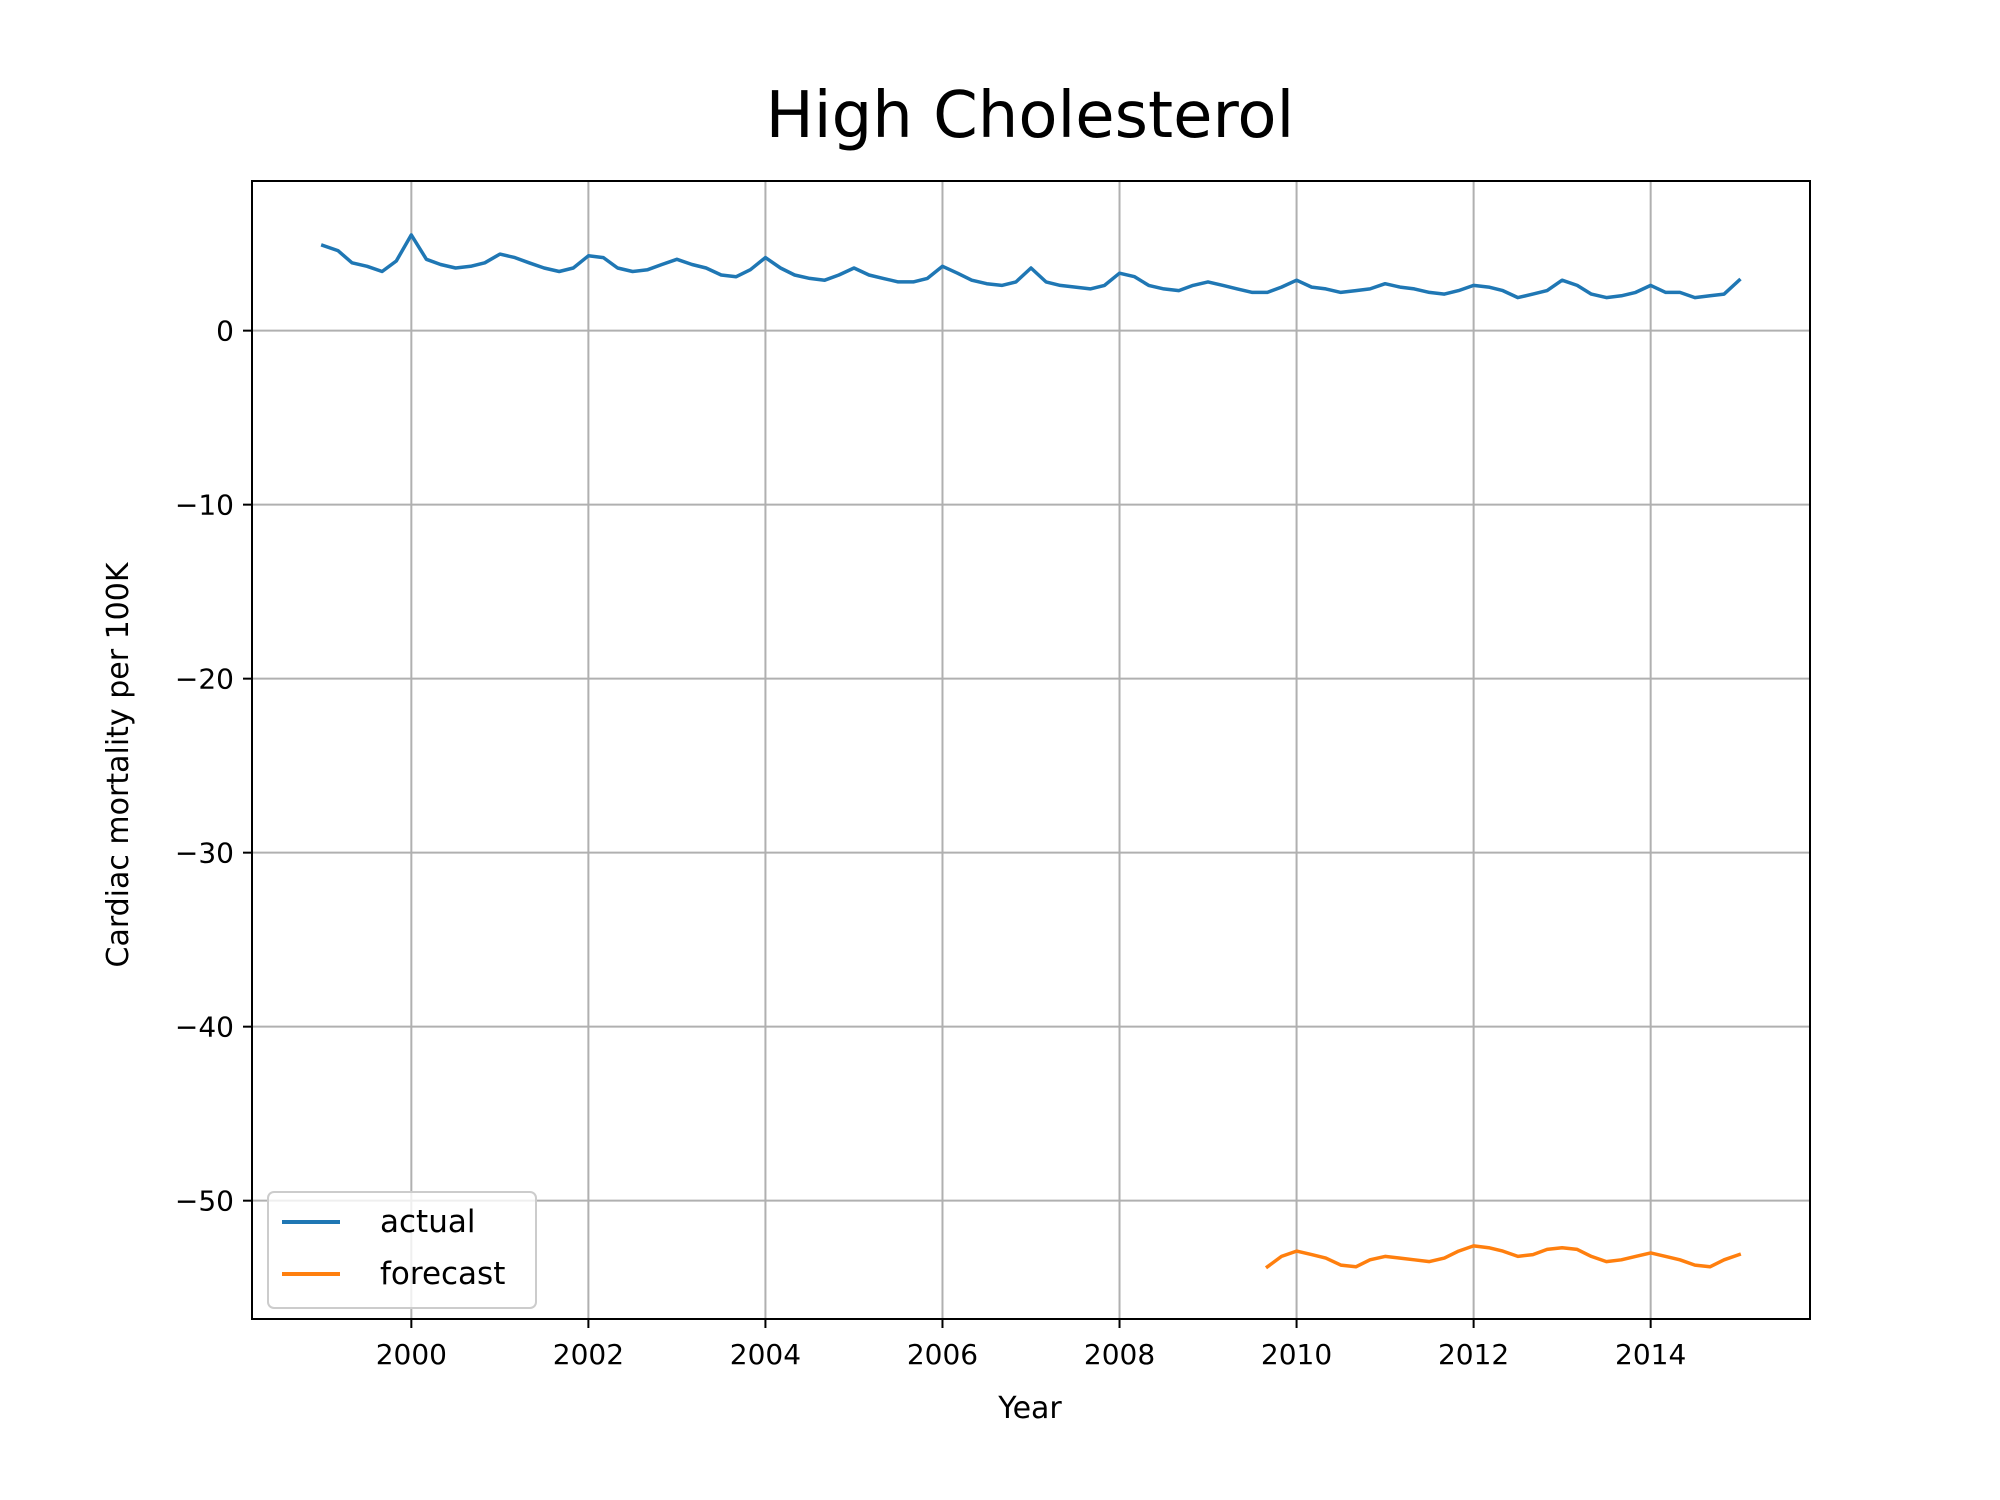  Describe the element at coordinates (1031, 1345) in the screenshot. I see `x-axis: 2000 2002 2004 2006 2008 2010 2012 2014` at that location.